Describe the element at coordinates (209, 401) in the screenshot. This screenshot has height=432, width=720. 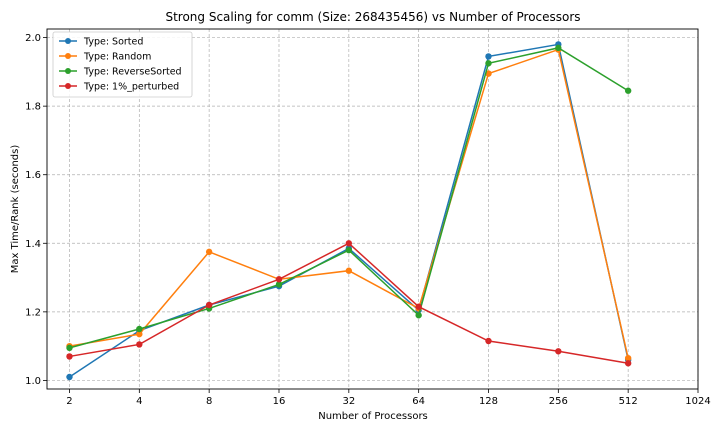
I see `x-tick-label: 8` at that location.